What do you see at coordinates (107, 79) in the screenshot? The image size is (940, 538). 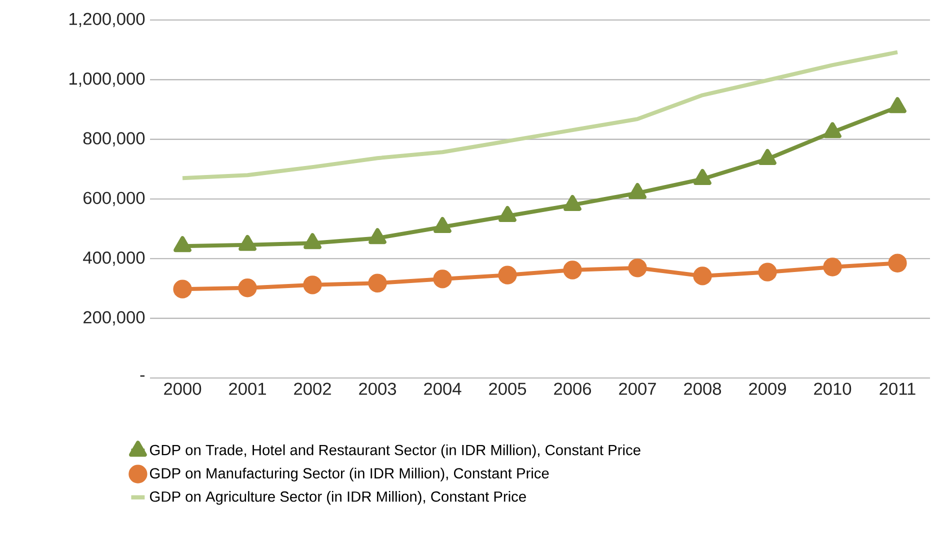 I see `y-tick-label: 1,000,000` at bounding box center [107, 79].